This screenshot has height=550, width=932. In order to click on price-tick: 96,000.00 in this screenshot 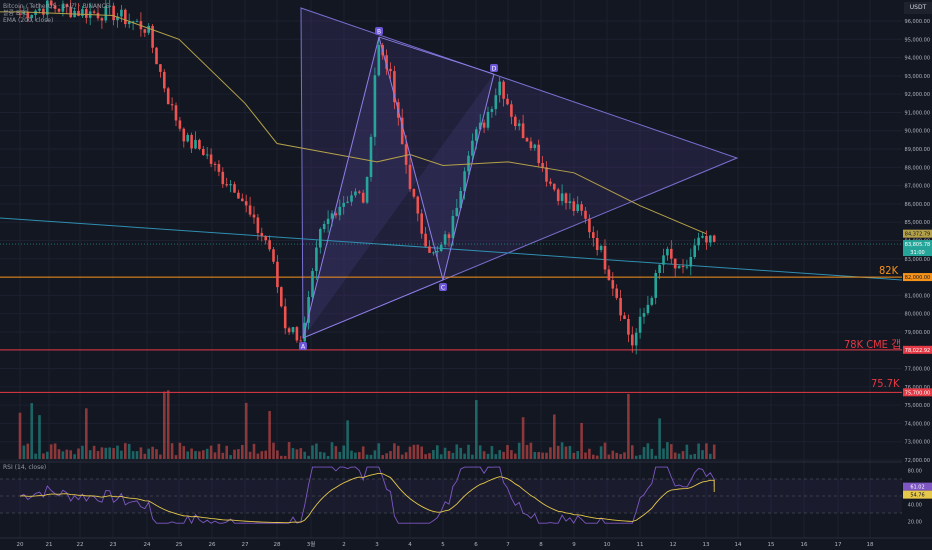, I will do `click(917, 22)`.